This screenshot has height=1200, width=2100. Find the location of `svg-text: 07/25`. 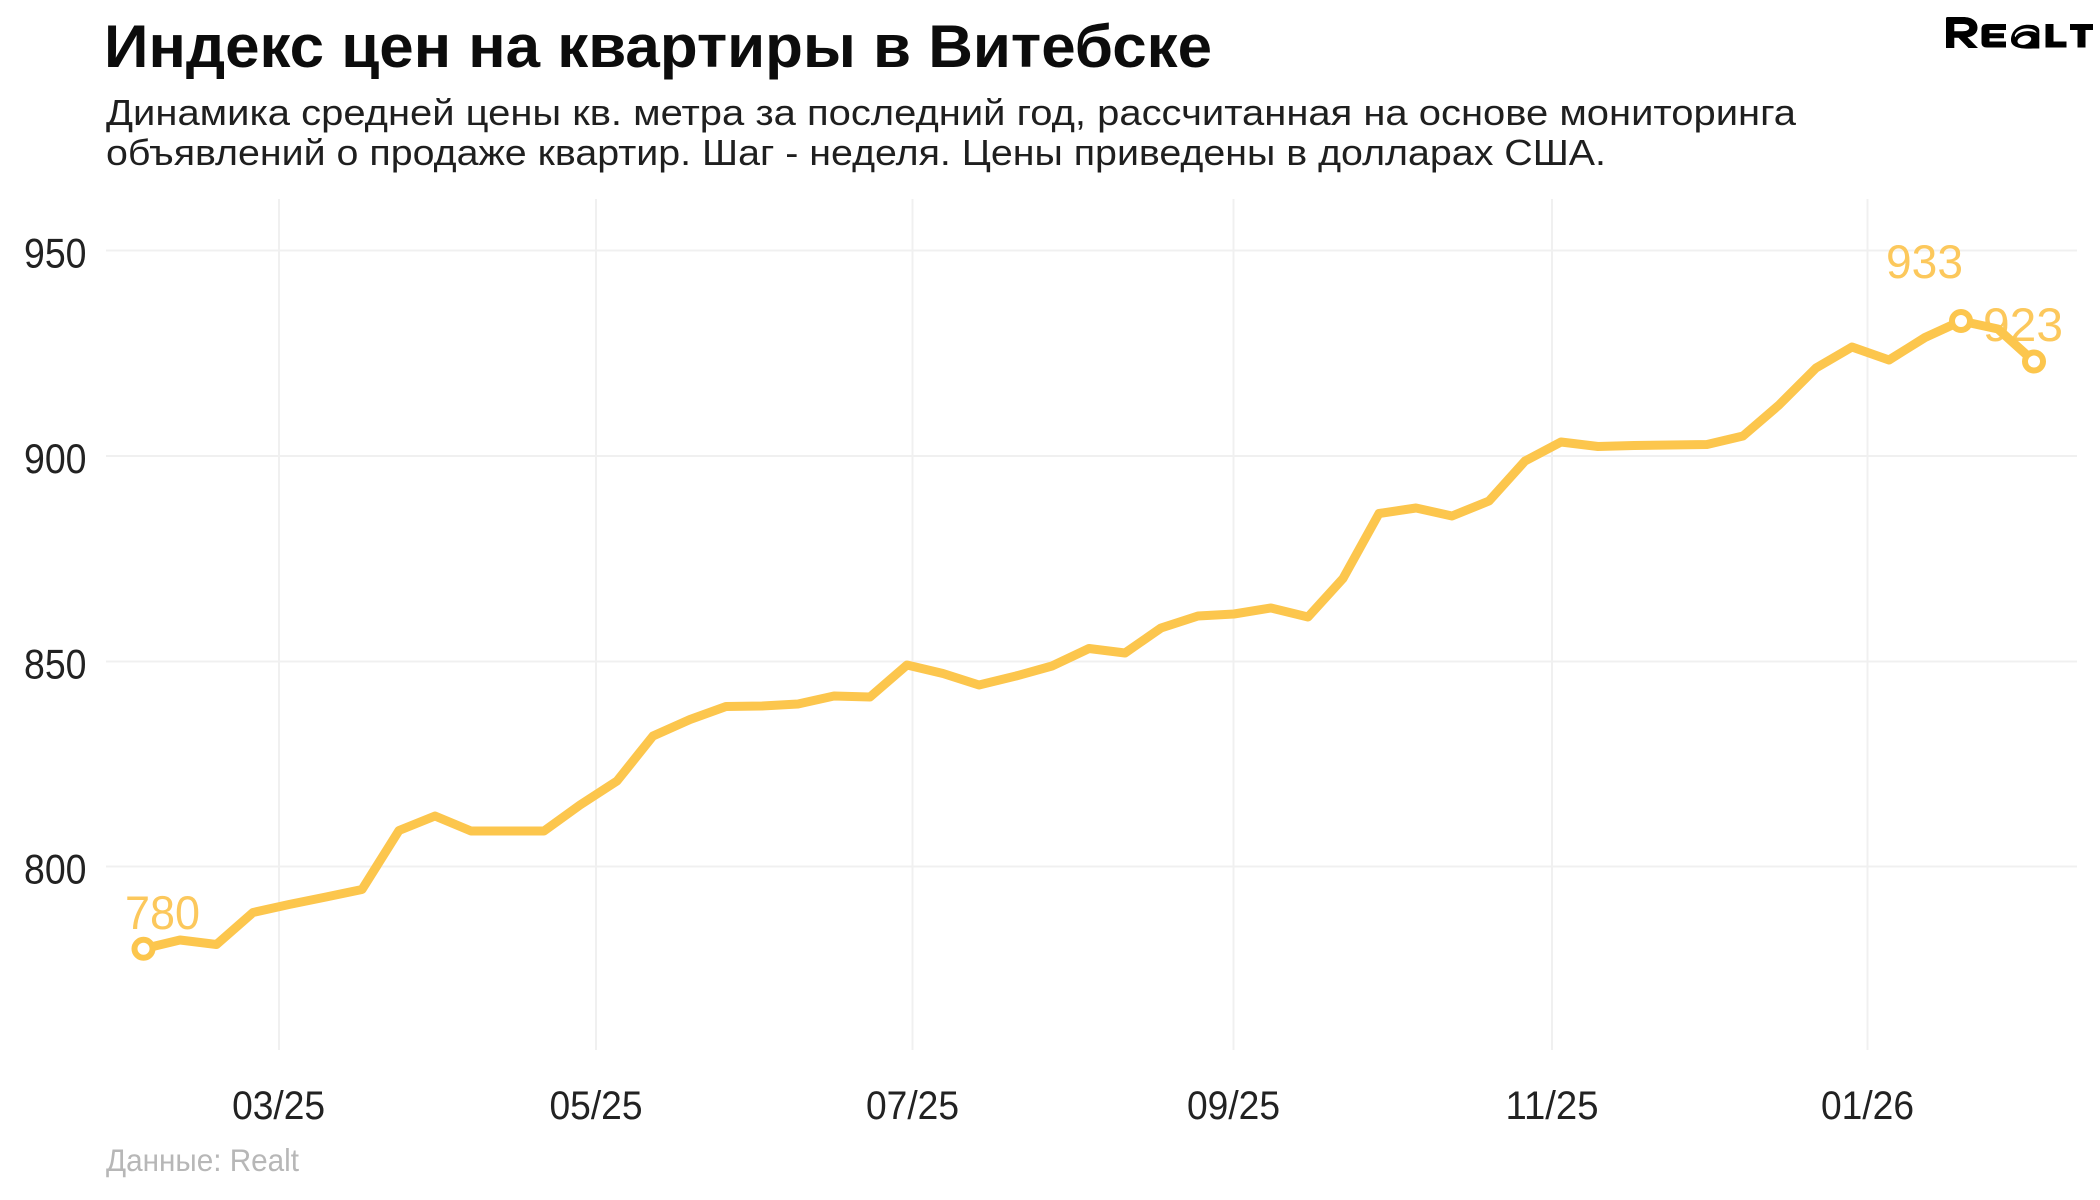

svg-text: 07/25 is located at coordinates (912, 1106).